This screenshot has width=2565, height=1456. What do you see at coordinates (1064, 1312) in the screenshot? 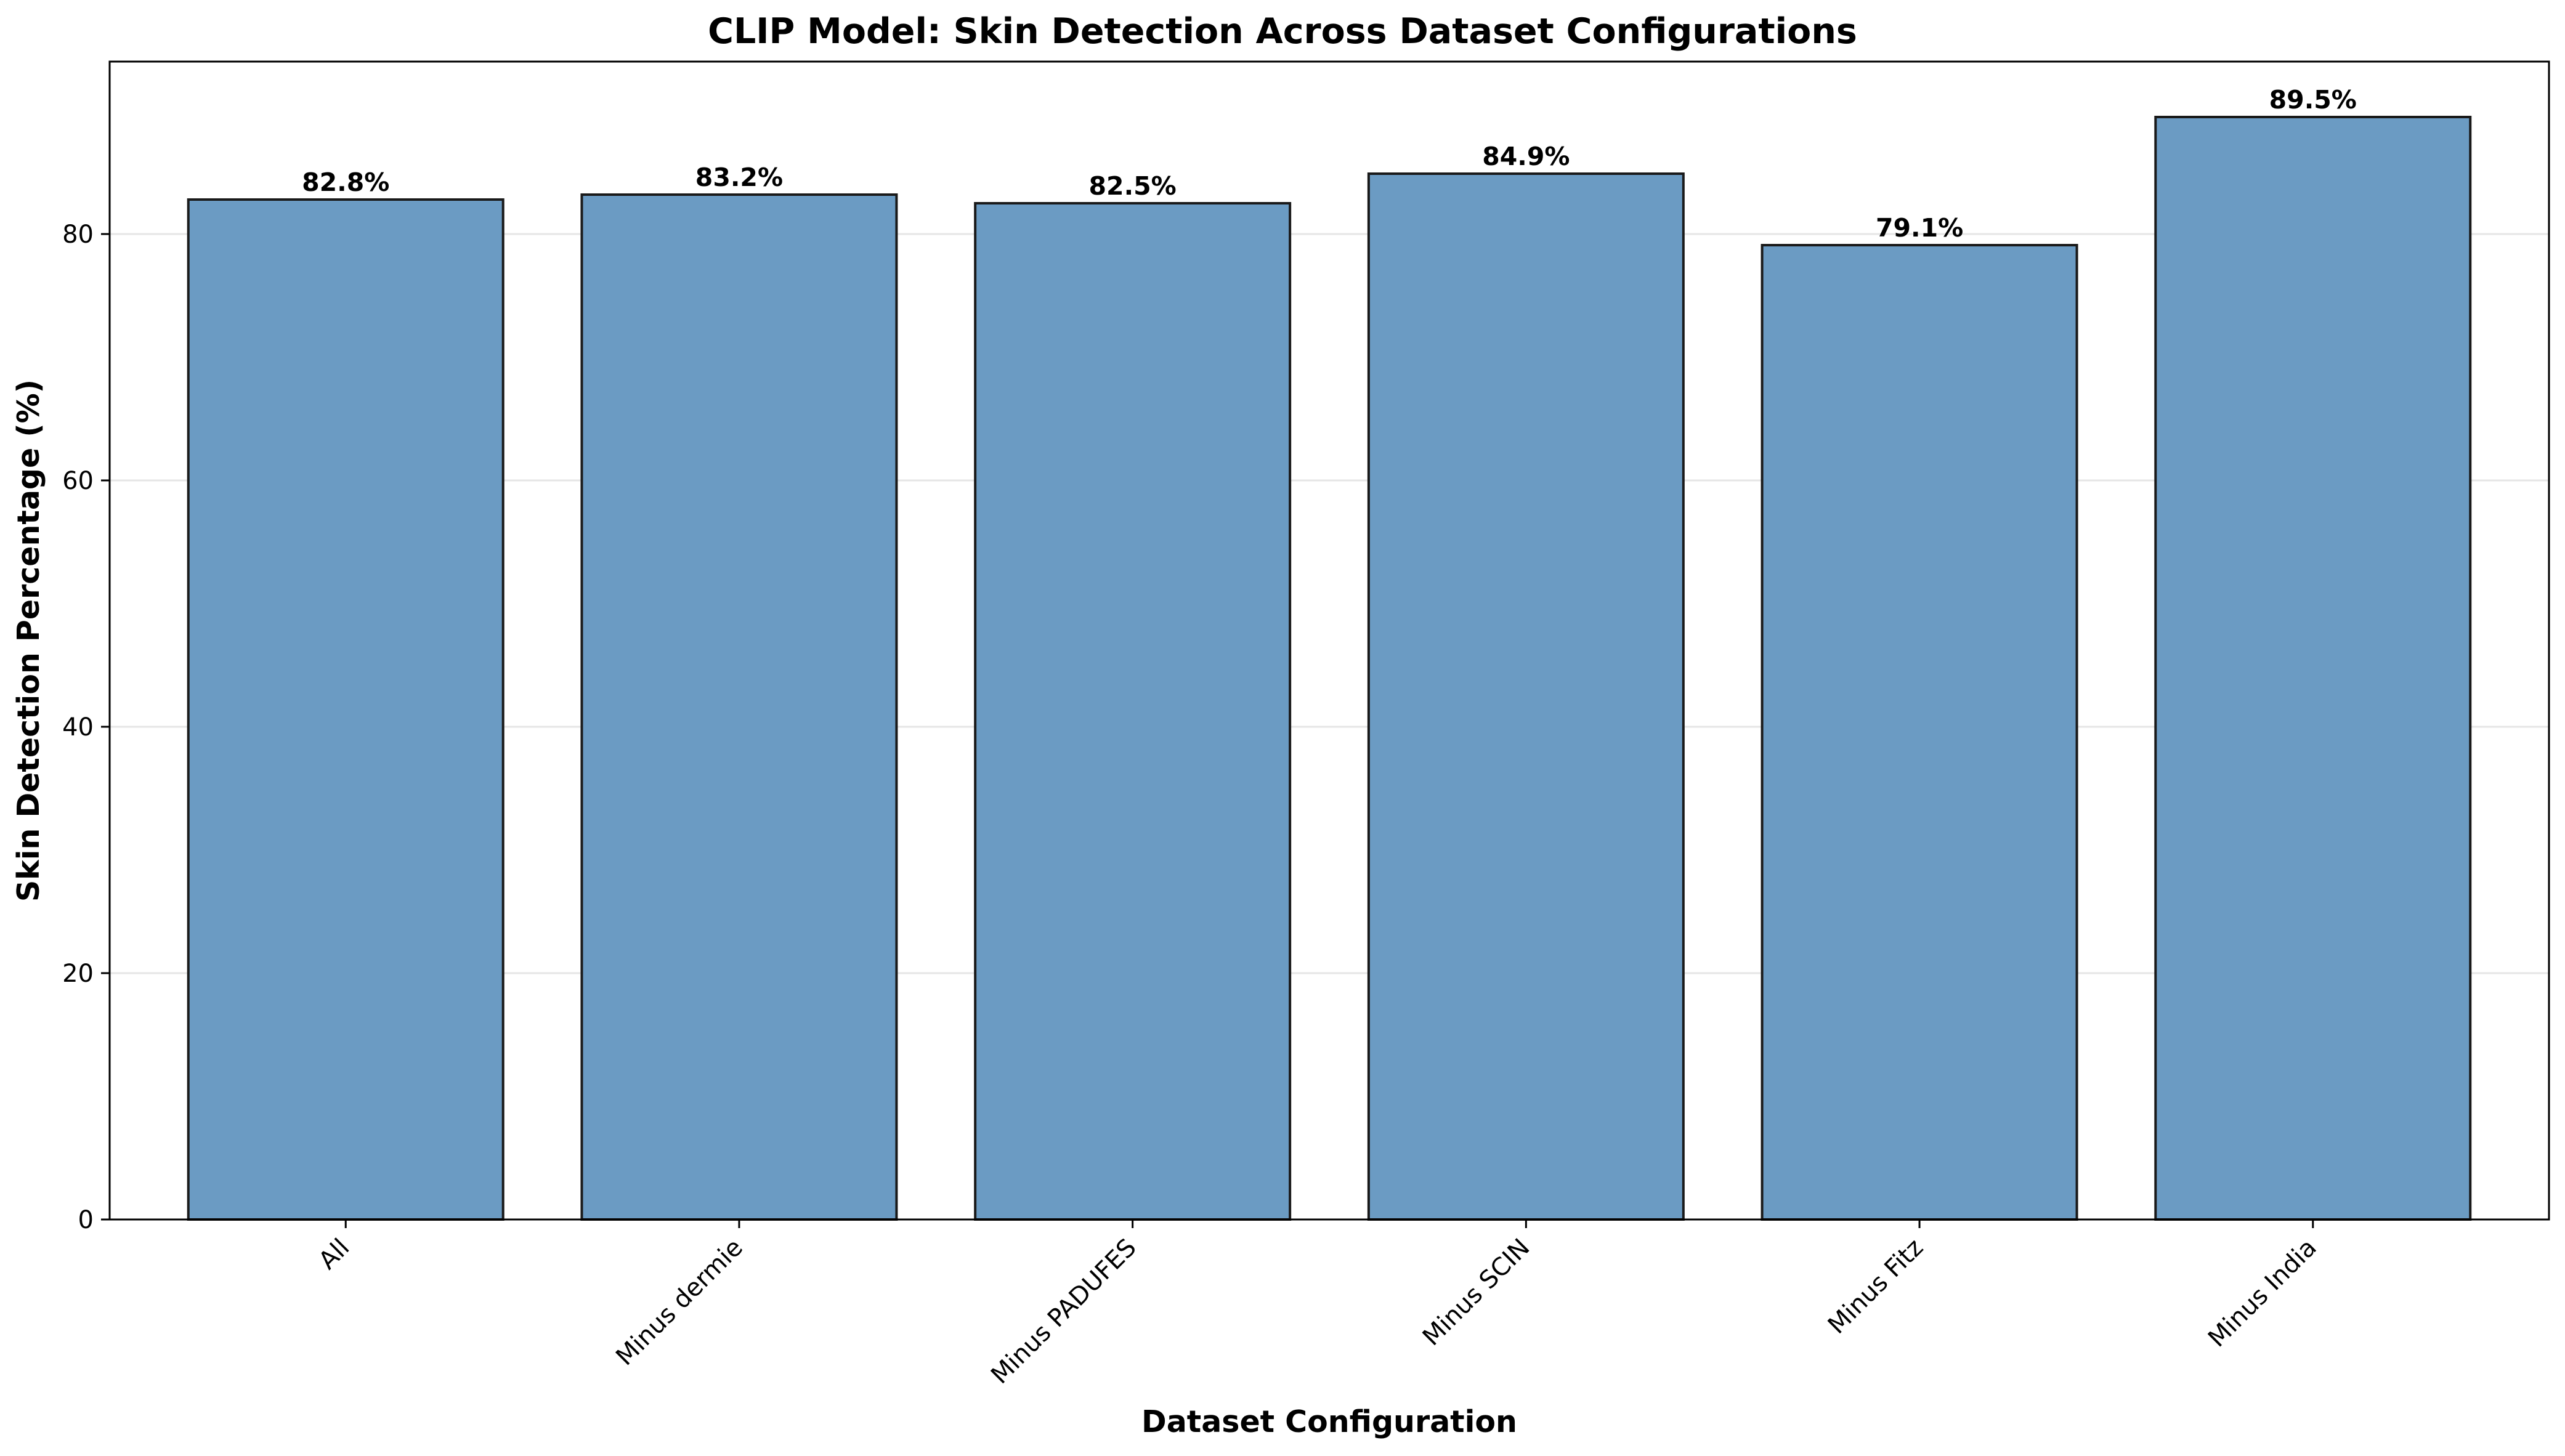
I see `x-tick-label: Minus PADUFES` at bounding box center [1064, 1312].